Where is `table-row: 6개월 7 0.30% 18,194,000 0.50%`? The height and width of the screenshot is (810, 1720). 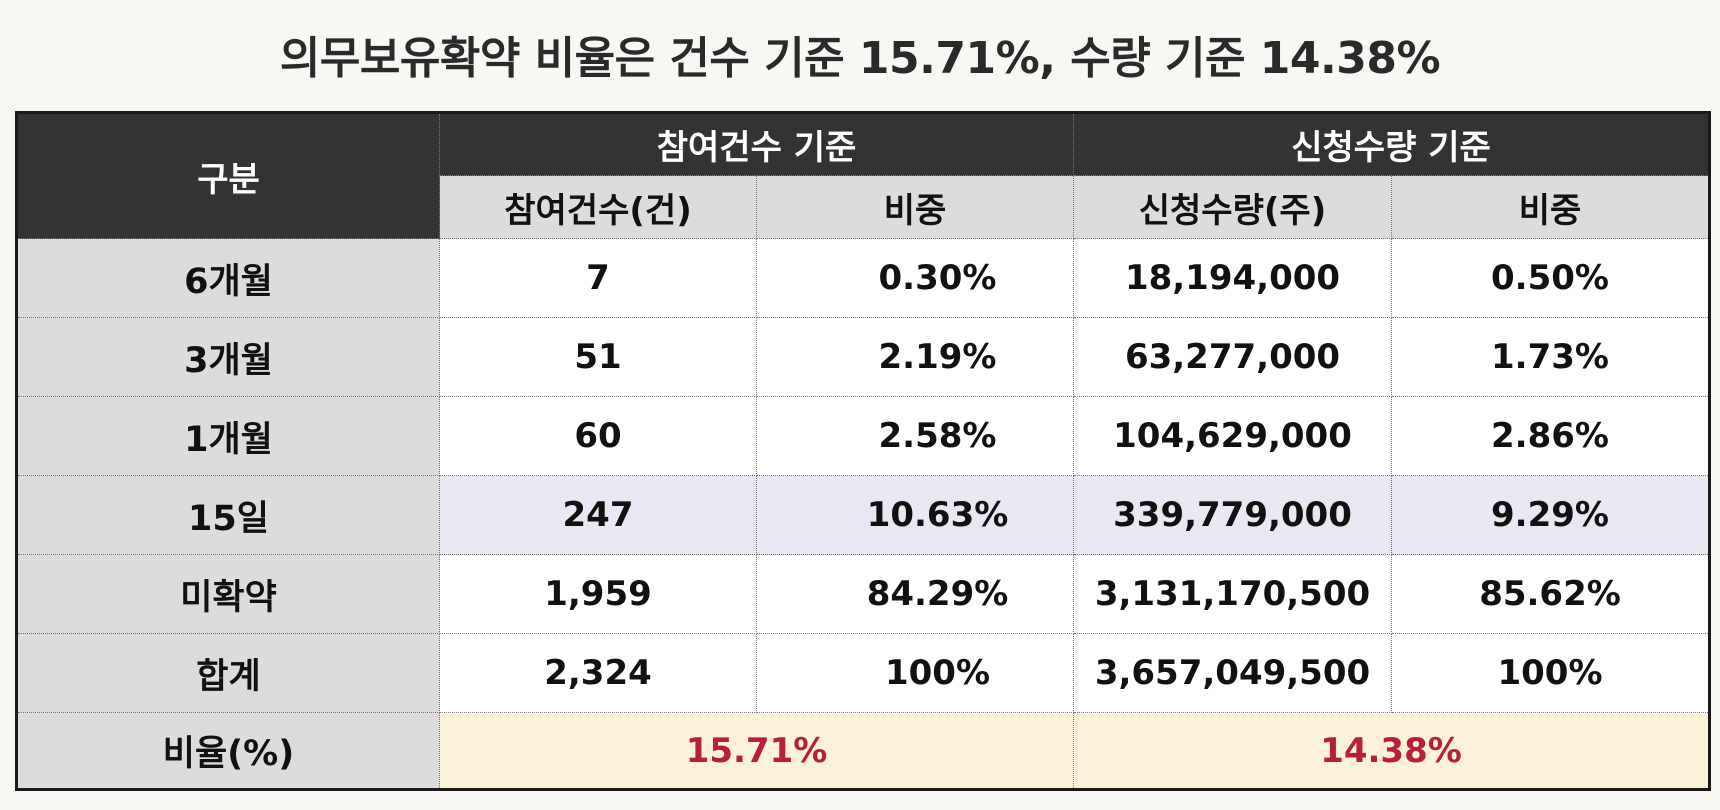 table-row: 6개월 7 0.30% 18,194,000 0.50% is located at coordinates (863, 278).